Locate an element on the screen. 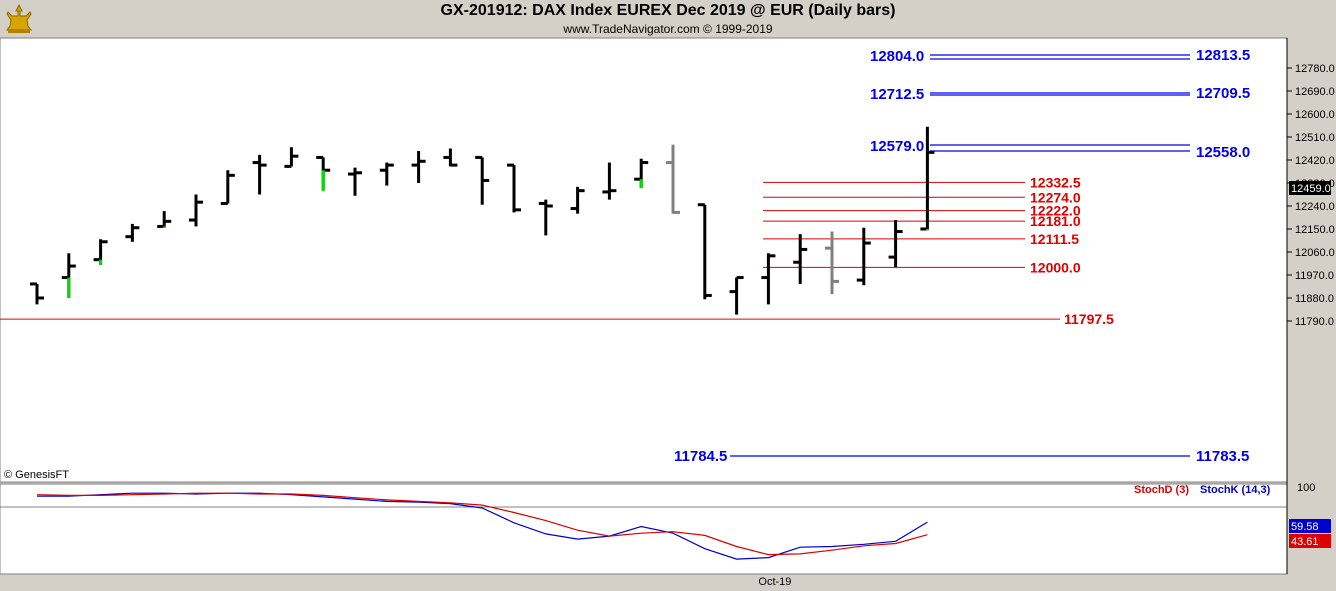 This screenshot has height=591, width=1336. red-level-label: 12000.0 is located at coordinates (1055, 267).